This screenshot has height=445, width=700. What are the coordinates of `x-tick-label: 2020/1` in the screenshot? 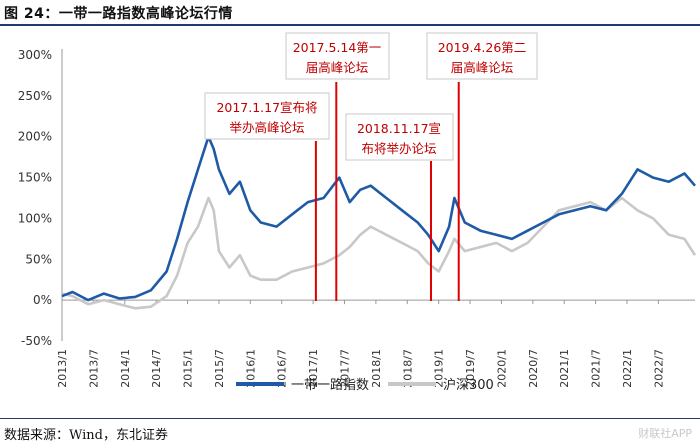 It's located at (501, 368).